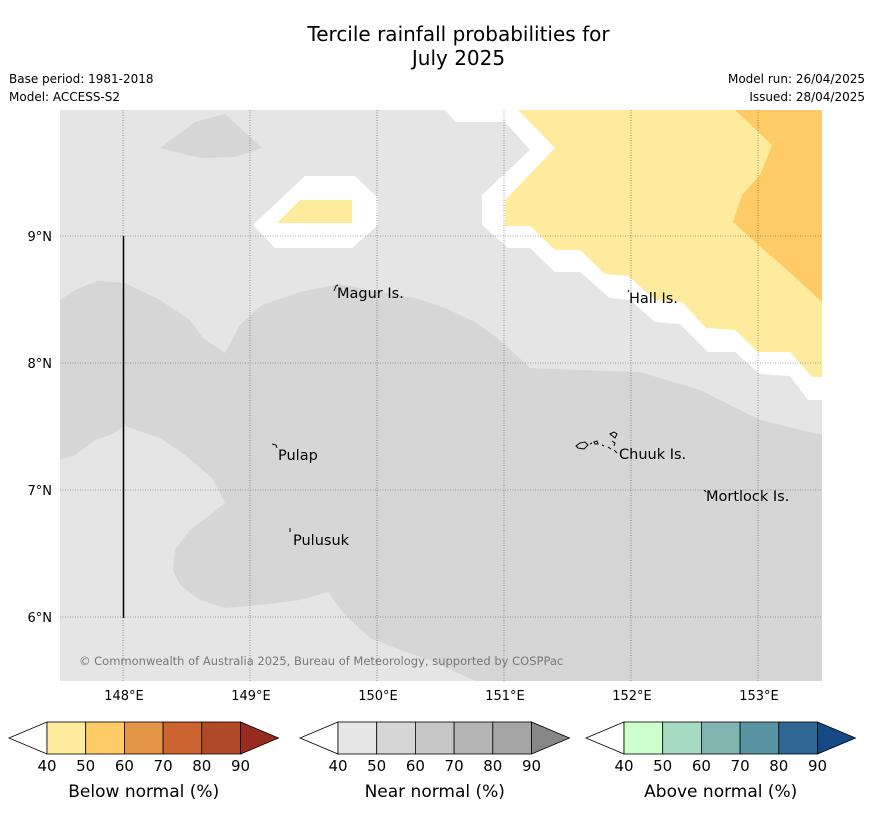 This screenshot has height=816, width=873. What do you see at coordinates (65, 97) in the screenshot?
I see `model-name: Model: ACCESS-S2` at bounding box center [65, 97].